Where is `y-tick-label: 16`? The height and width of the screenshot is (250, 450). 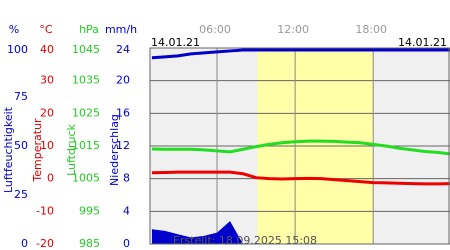
y-tick-label: 16 is located at coordinates (123, 112).